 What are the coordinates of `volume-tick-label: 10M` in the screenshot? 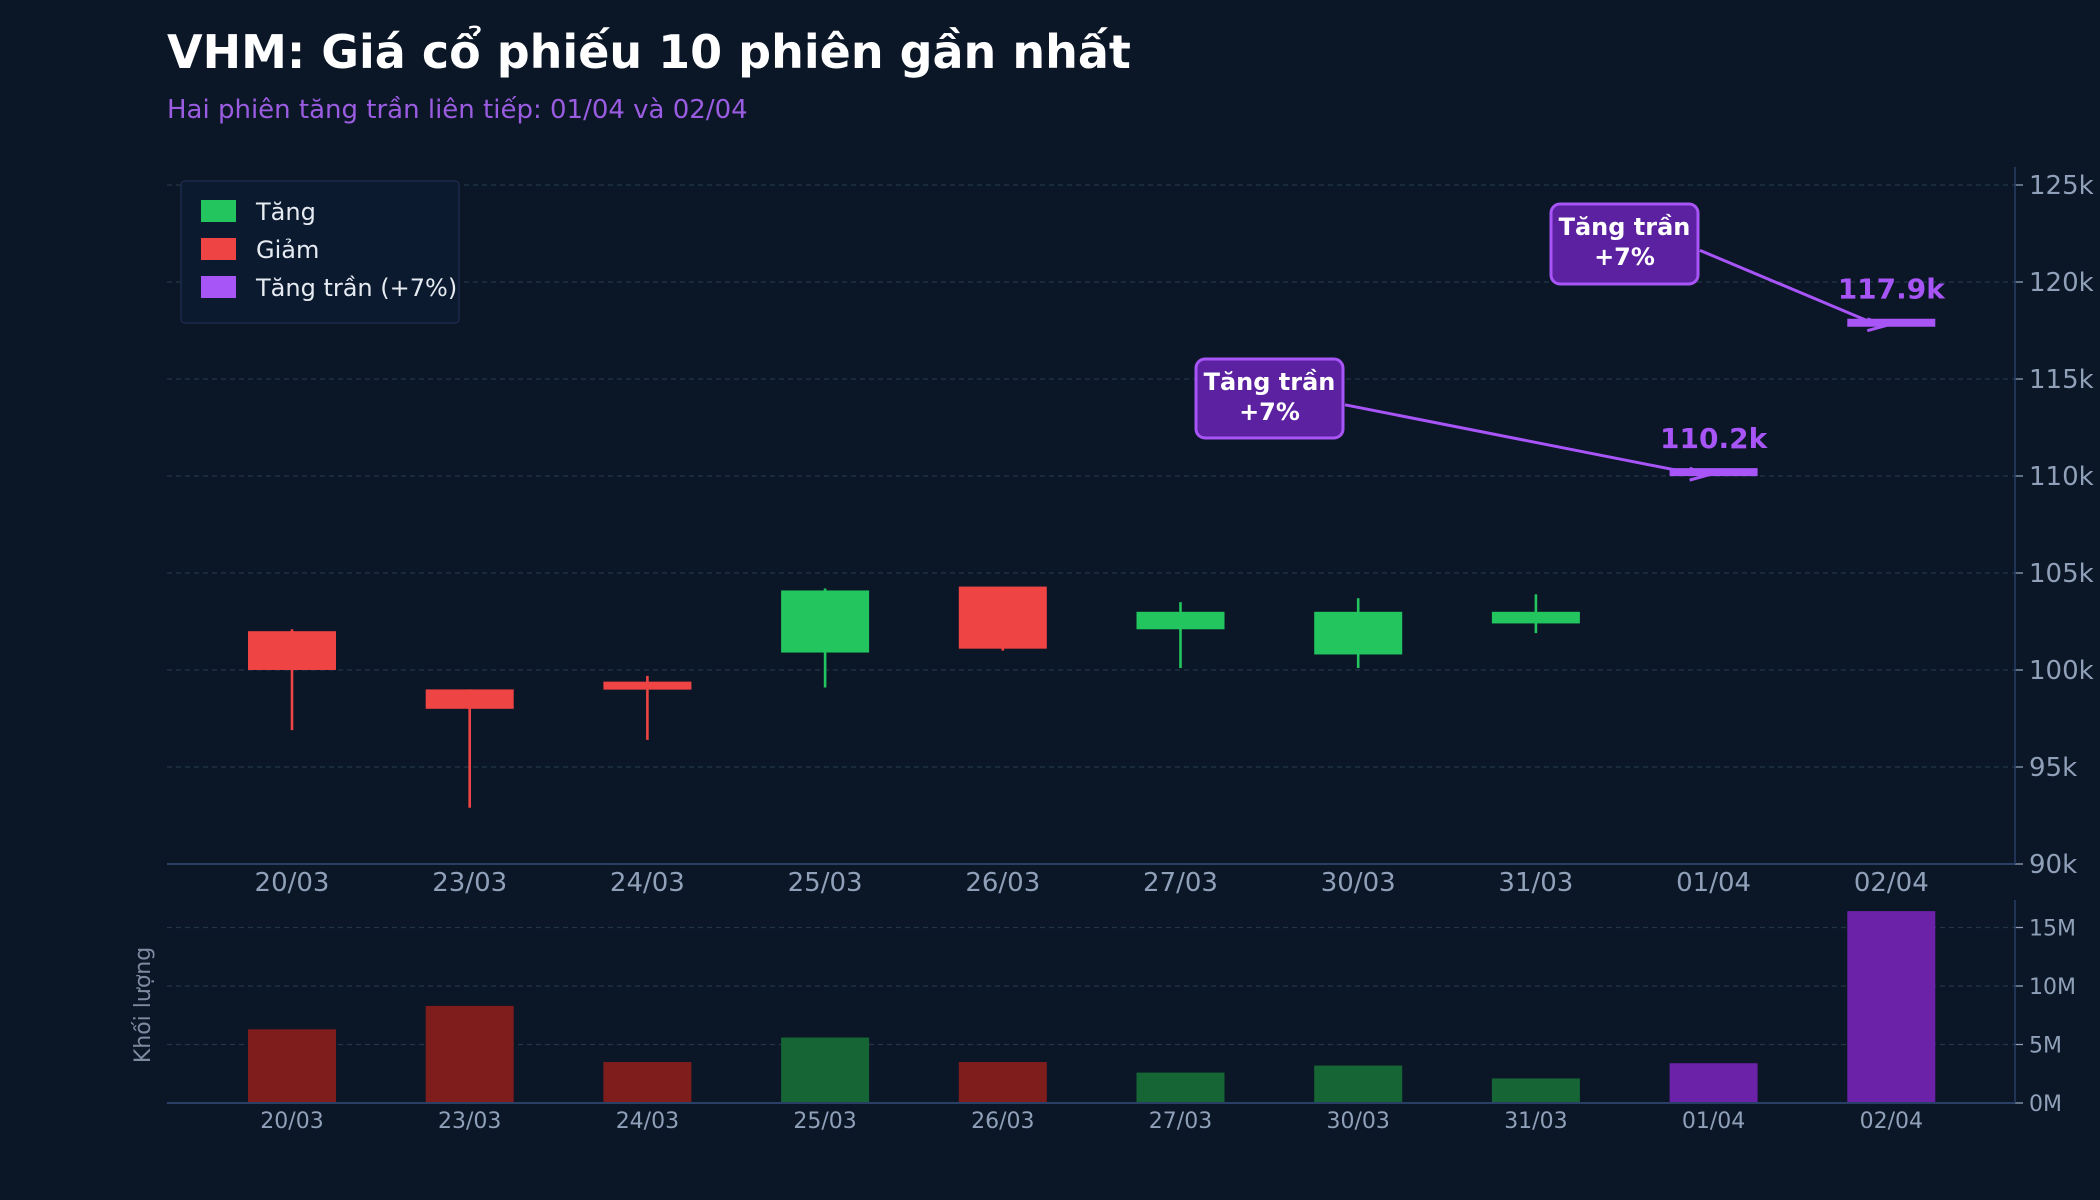 It's located at (2052, 987).